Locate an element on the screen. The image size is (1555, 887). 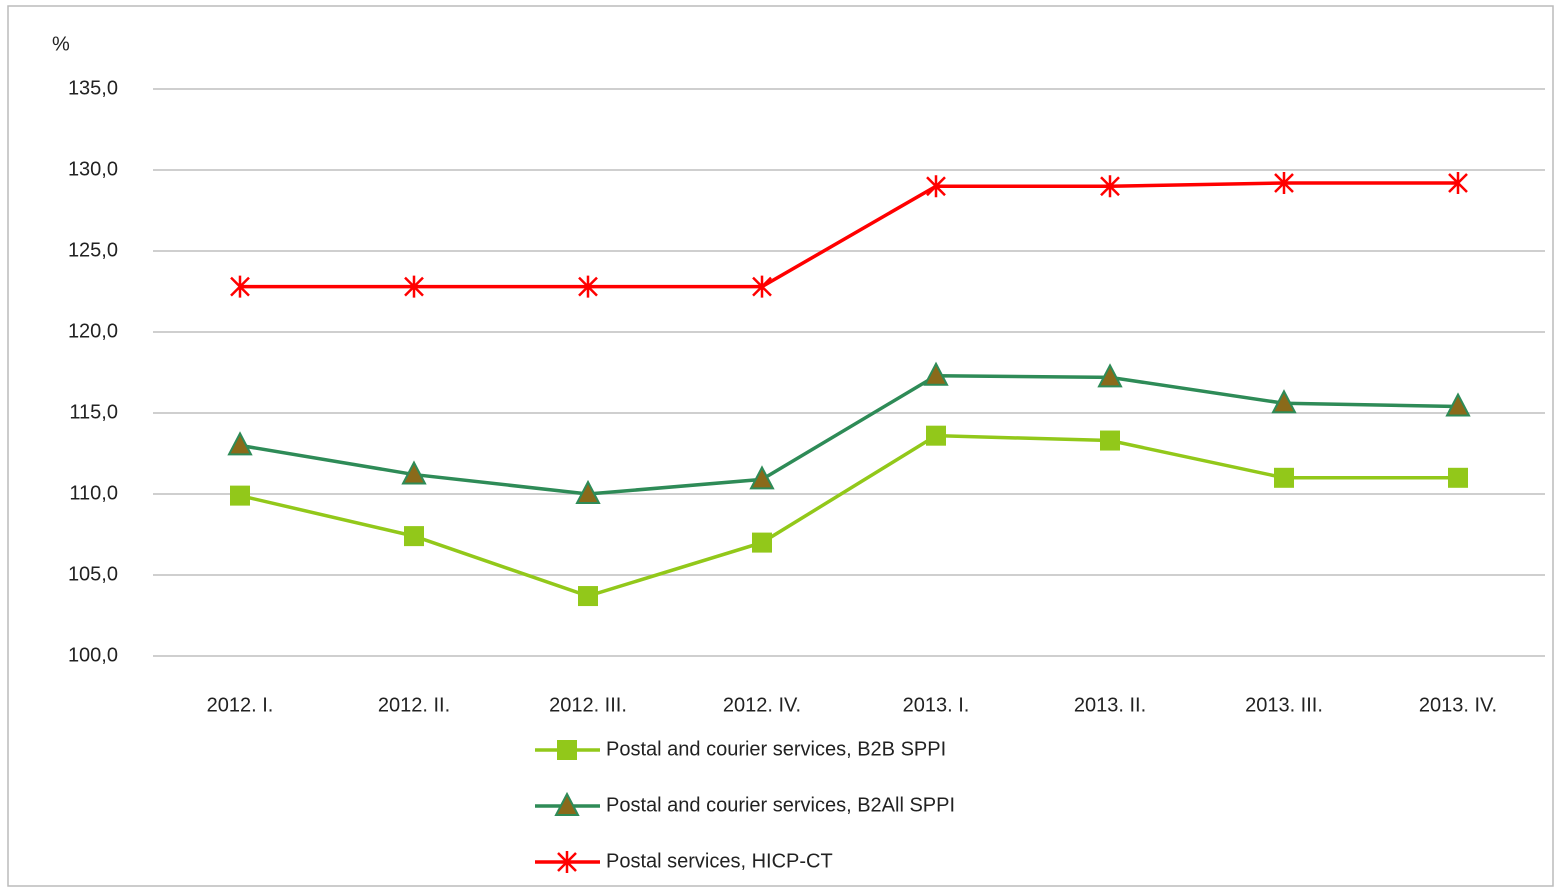
y-tick-label: 125,0 is located at coordinates (93, 250).